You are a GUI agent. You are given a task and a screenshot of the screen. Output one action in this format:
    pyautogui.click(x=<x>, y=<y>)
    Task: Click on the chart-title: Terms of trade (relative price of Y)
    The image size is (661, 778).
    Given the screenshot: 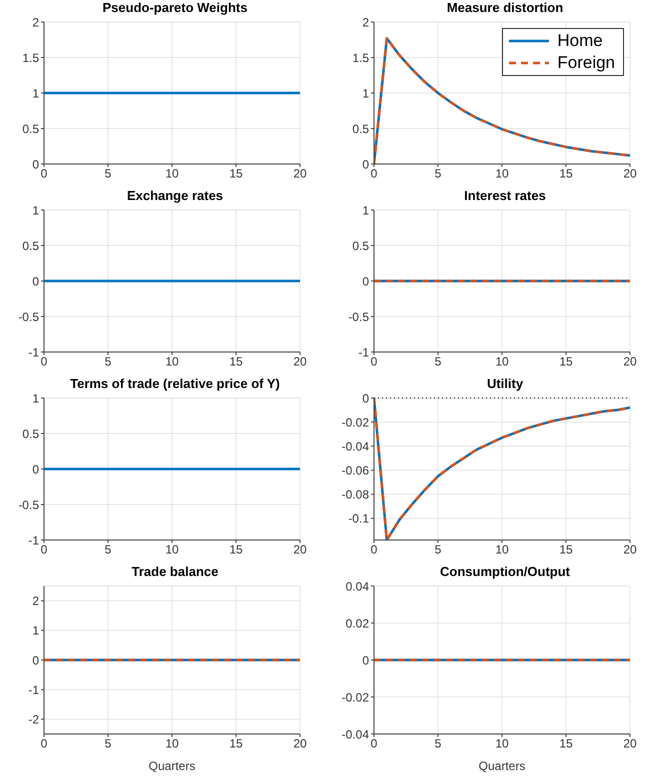 What is the action you would take?
    pyautogui.click(x=175, y=383)
    